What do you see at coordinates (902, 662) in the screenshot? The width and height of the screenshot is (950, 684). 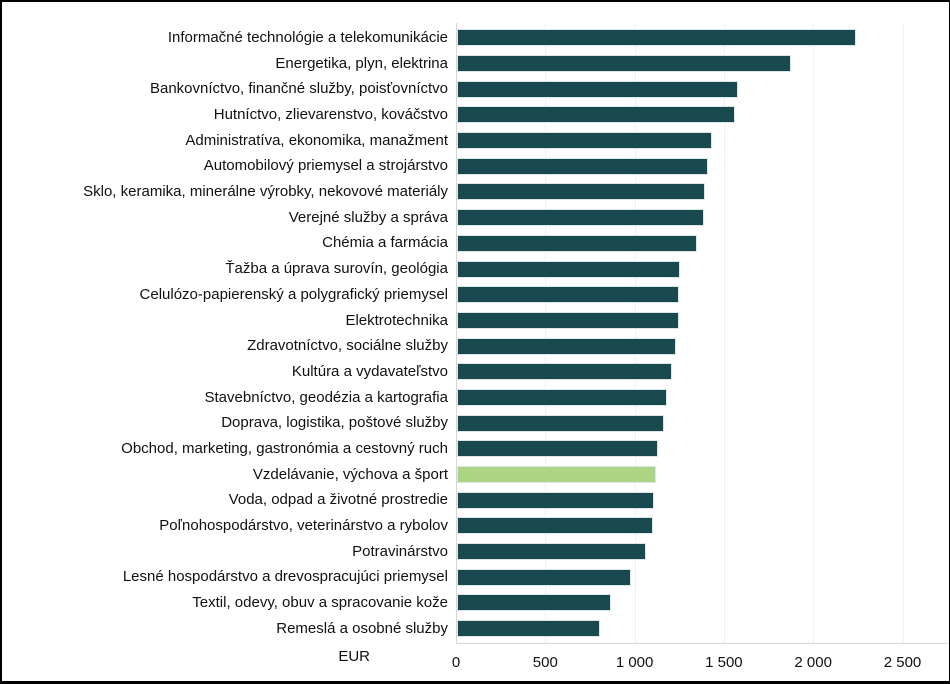 I see `x-tick-label: 2 500` at bounding box center [902, 662].